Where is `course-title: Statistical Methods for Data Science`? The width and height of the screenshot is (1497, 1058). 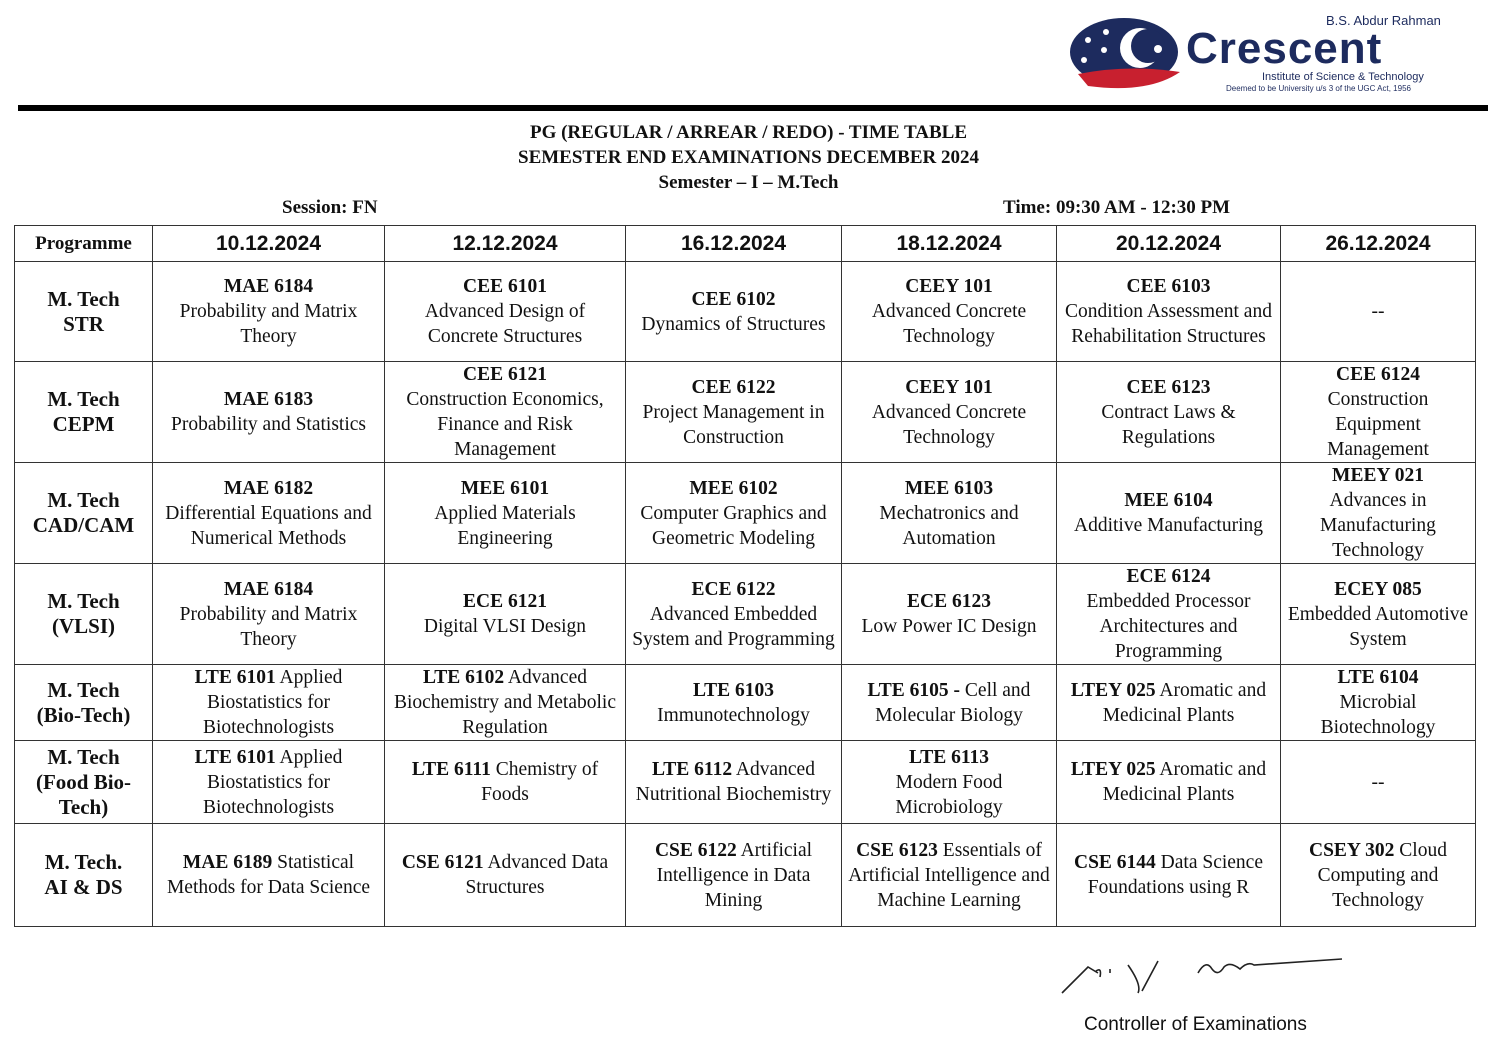 course-title: Statistical Methods for Data Science is located at coordinates (268, 875).